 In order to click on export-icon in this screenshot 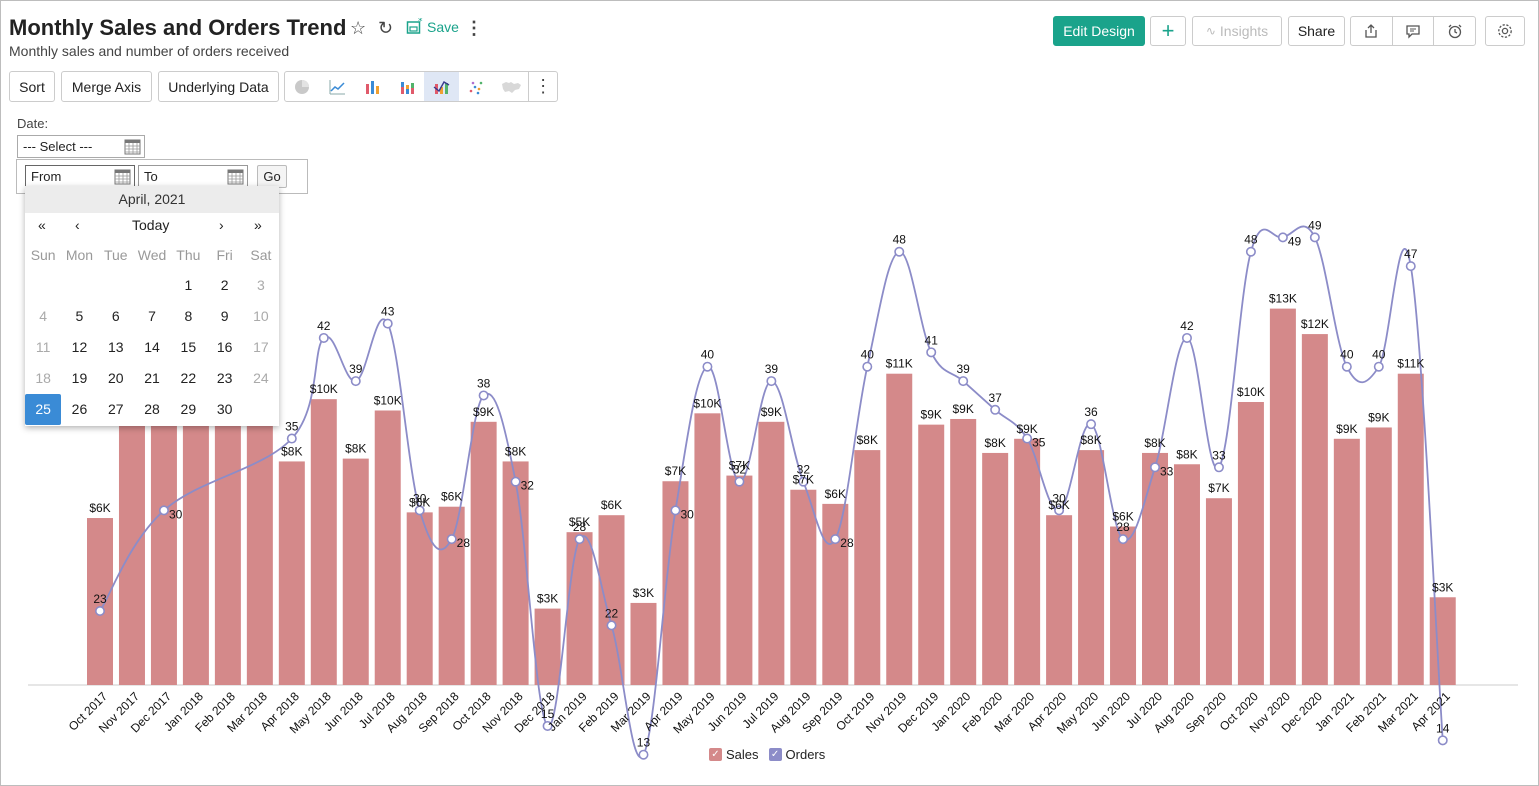, I will do `click(1372, 31)`.